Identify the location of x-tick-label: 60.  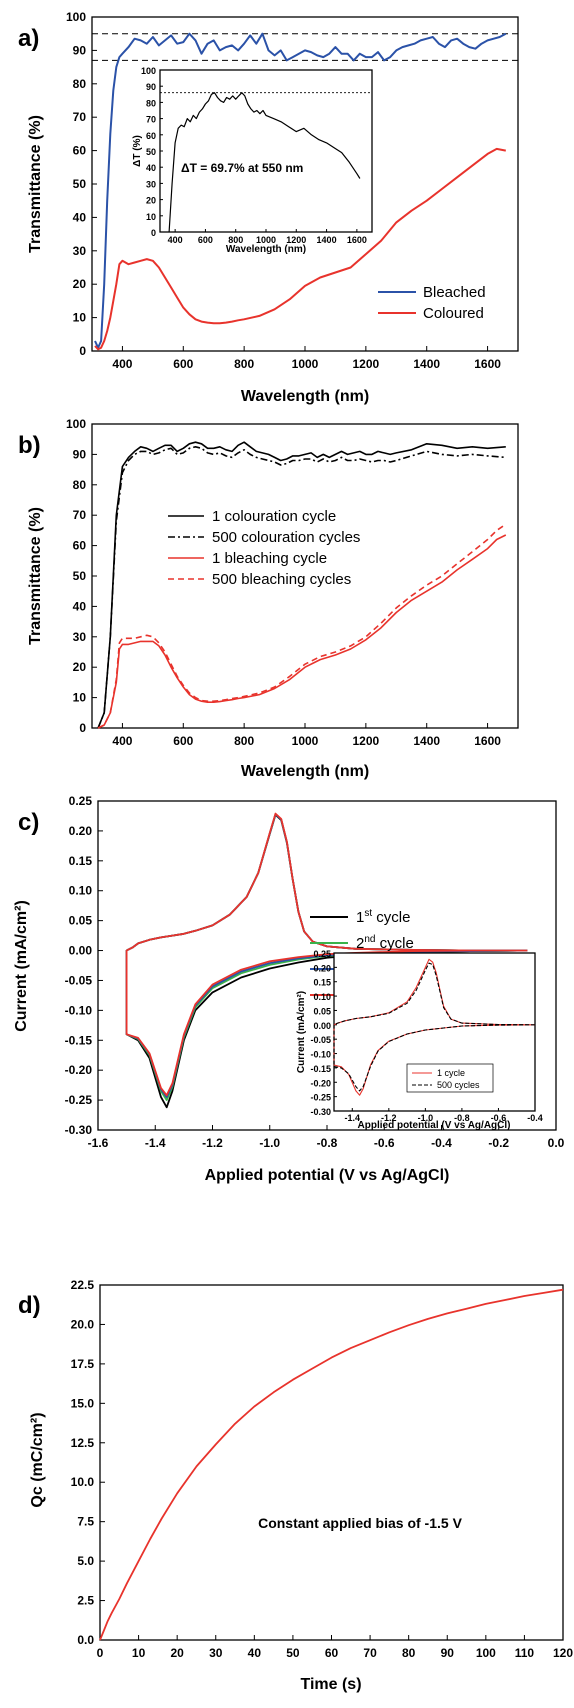
(332, 1653).